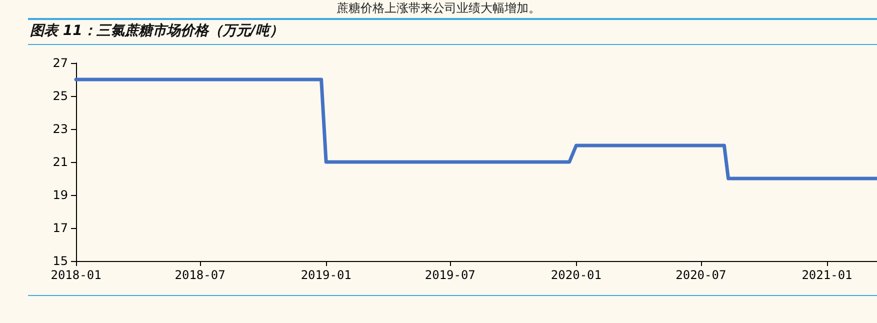 The height and width of the screenshot is (323, 877). I want to click on y-tick-label: 23, so click(60, 129).